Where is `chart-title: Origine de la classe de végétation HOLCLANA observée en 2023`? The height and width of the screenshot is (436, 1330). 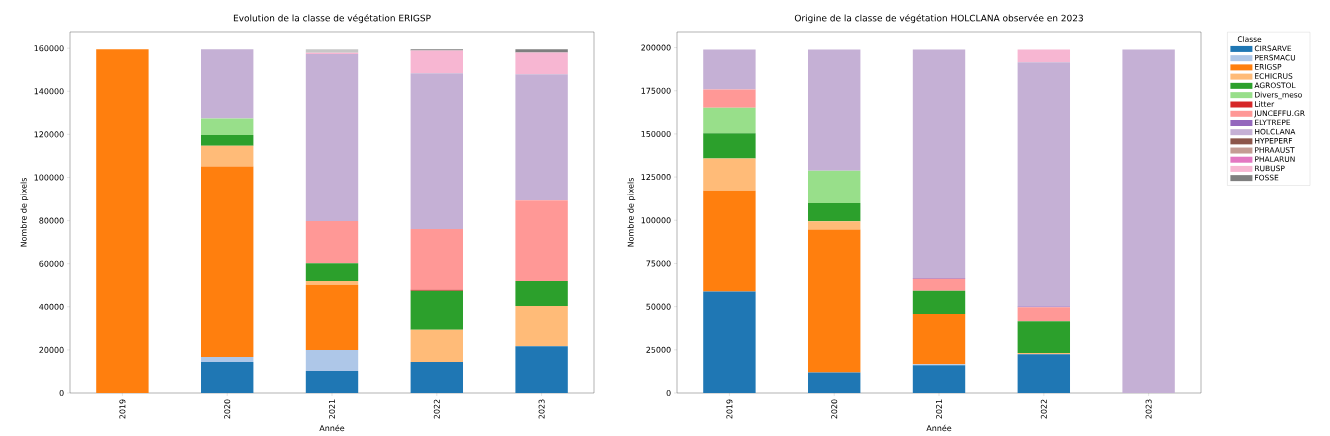
chart-title: Origine de la classe de végétation HOLCLANA observée en 2023 is located at coordinates (938, 19).